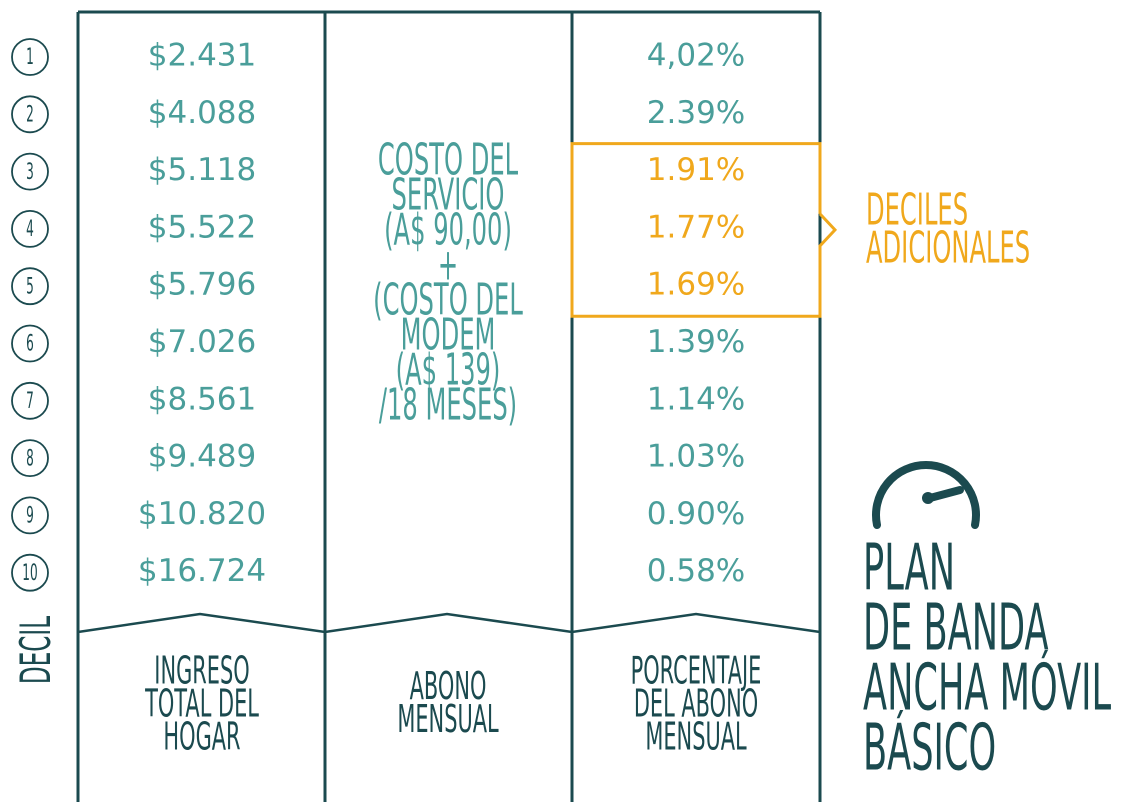 This screenshot has width=1143, height=802. I want to click on decile-number: 4, so click(30, 230).